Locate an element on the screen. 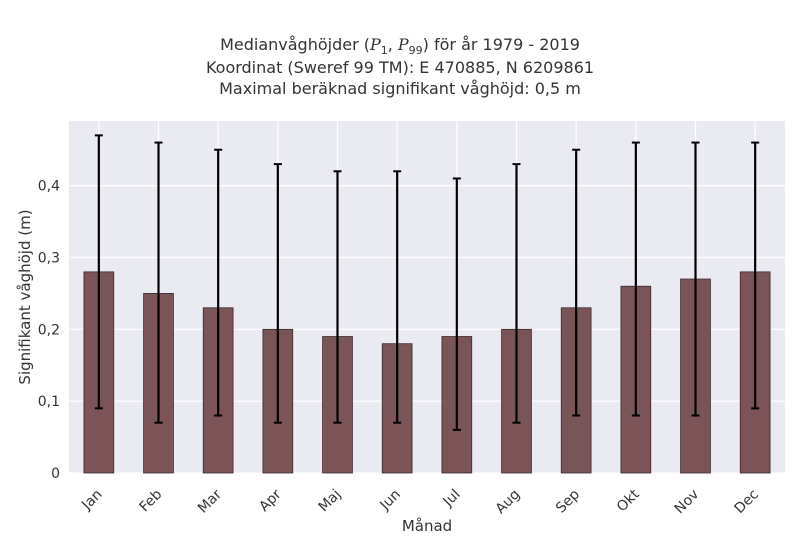 The image size is (800, 550). title-p99-symbol: P is located at coordinates (403, 44).